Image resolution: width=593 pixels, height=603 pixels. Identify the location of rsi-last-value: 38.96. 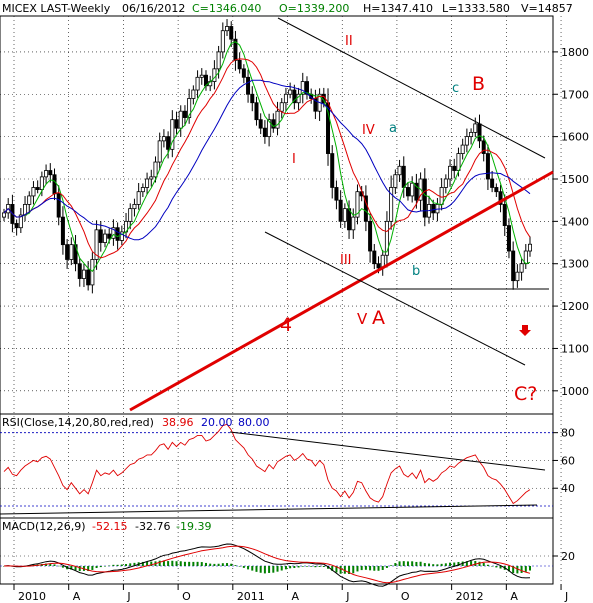
(178, 422).